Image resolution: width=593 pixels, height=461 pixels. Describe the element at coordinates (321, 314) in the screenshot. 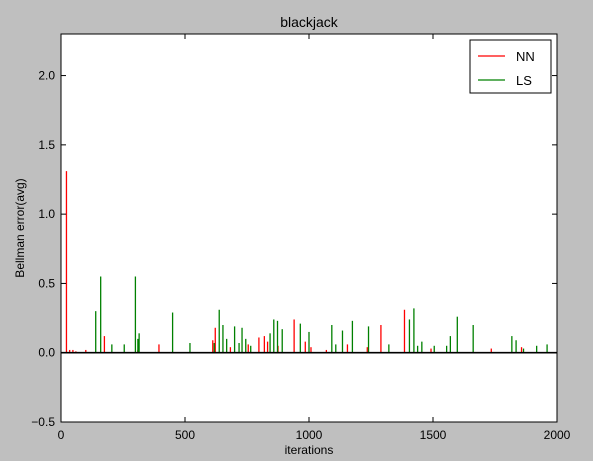

I see `series-ls` at that location.